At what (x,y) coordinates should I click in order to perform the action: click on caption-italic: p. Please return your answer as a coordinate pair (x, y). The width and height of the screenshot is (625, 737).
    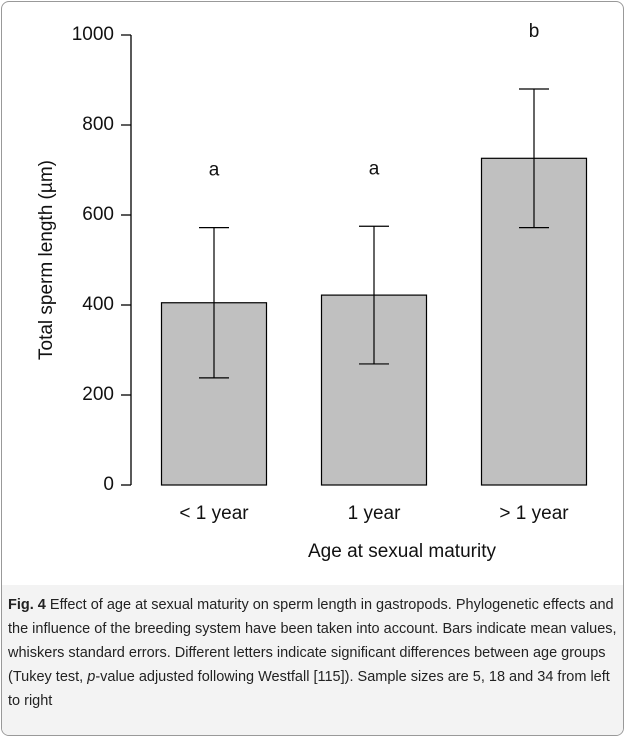
    Looking at the image, I should click on (91, 677).